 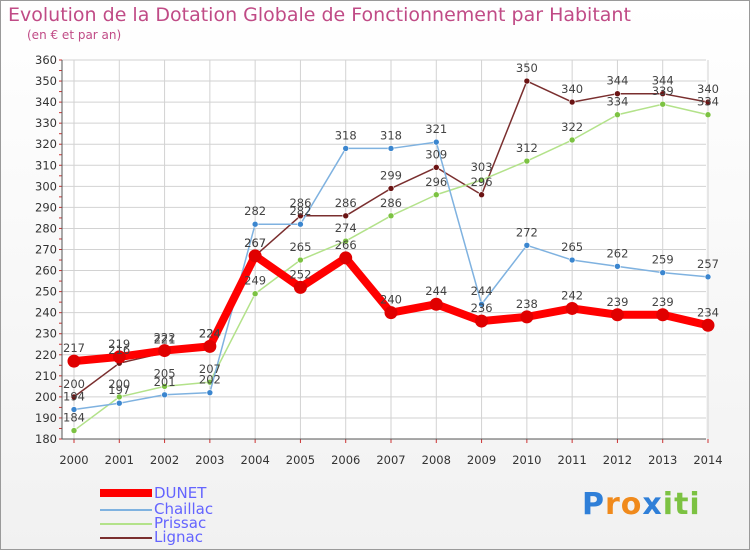 What do you see at coordinates (74, 384) in the screenshot?
I see `data-label-lignac: 200` at bounding box center [74, 384].